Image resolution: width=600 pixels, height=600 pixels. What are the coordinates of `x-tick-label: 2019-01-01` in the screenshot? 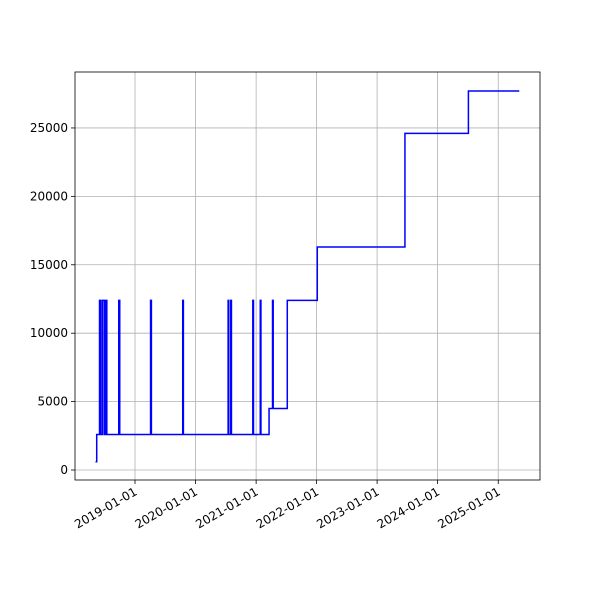 It's located at (105, 507).